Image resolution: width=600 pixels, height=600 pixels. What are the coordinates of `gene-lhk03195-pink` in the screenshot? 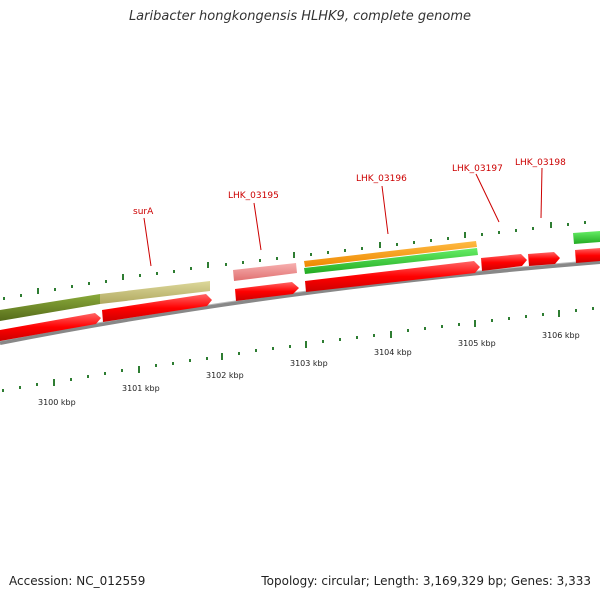 It's located at (265, 272).